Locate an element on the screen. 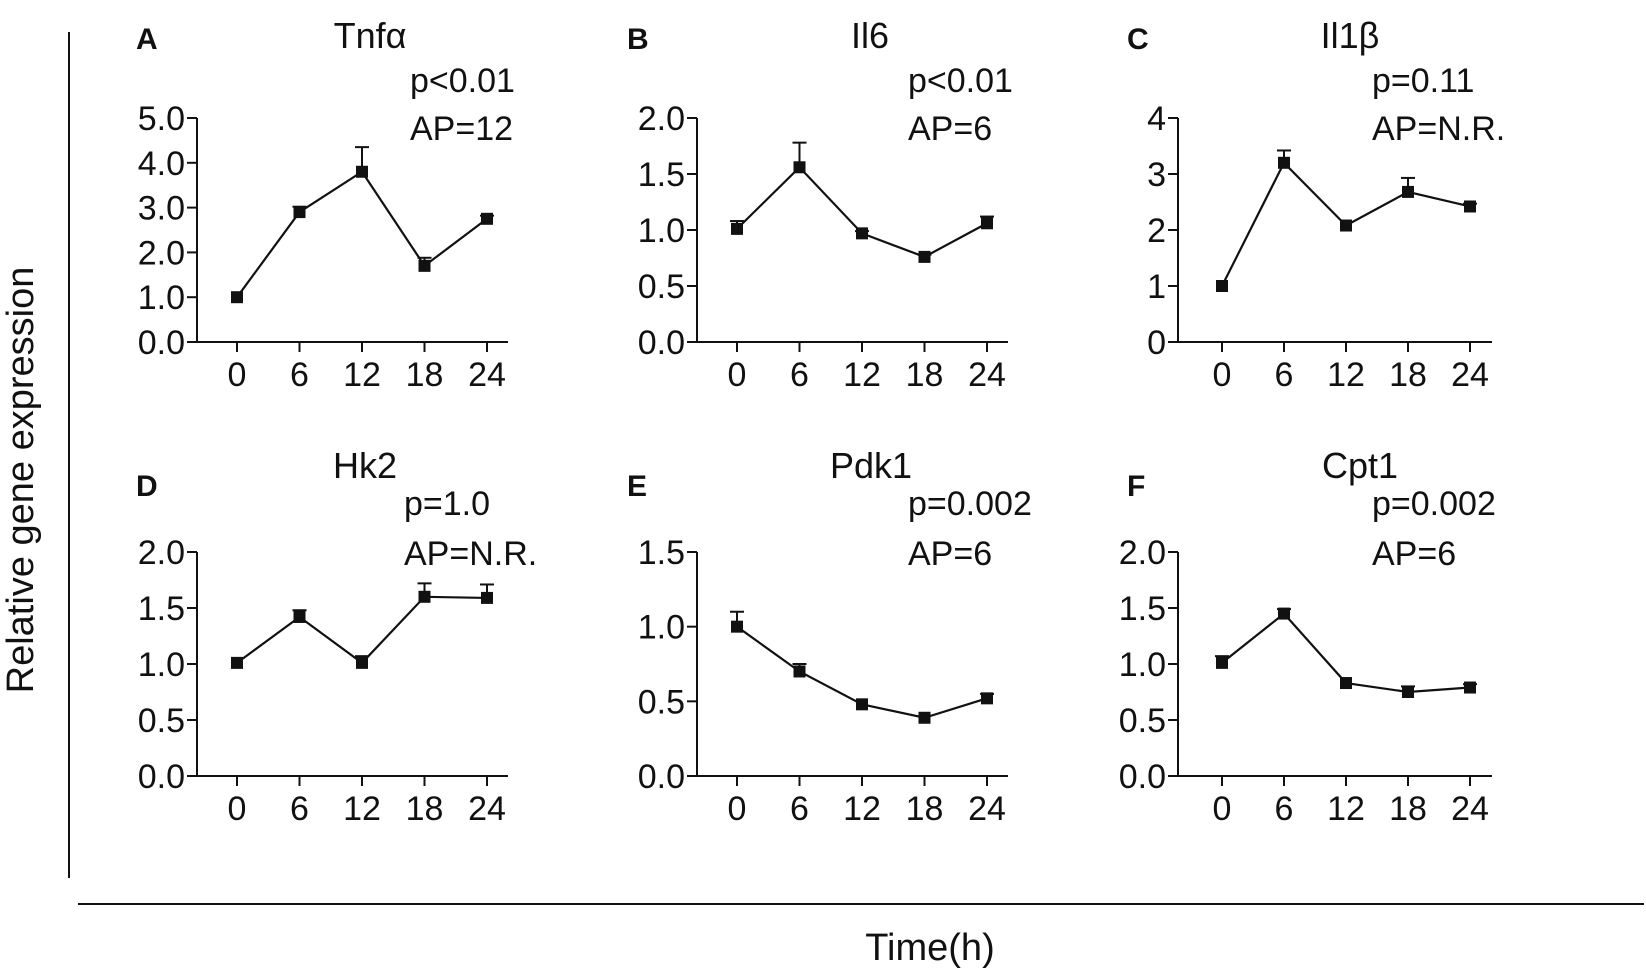  panel-letter: C is located at coordinates (1138, 39).